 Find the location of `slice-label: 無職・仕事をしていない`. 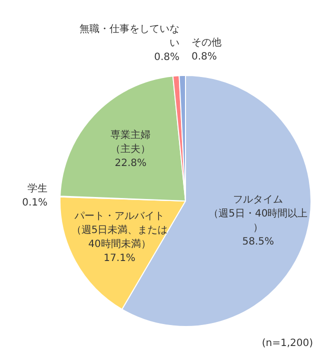

slice-label: 無職・仕事をしていない is located at coordinates (130, 35).